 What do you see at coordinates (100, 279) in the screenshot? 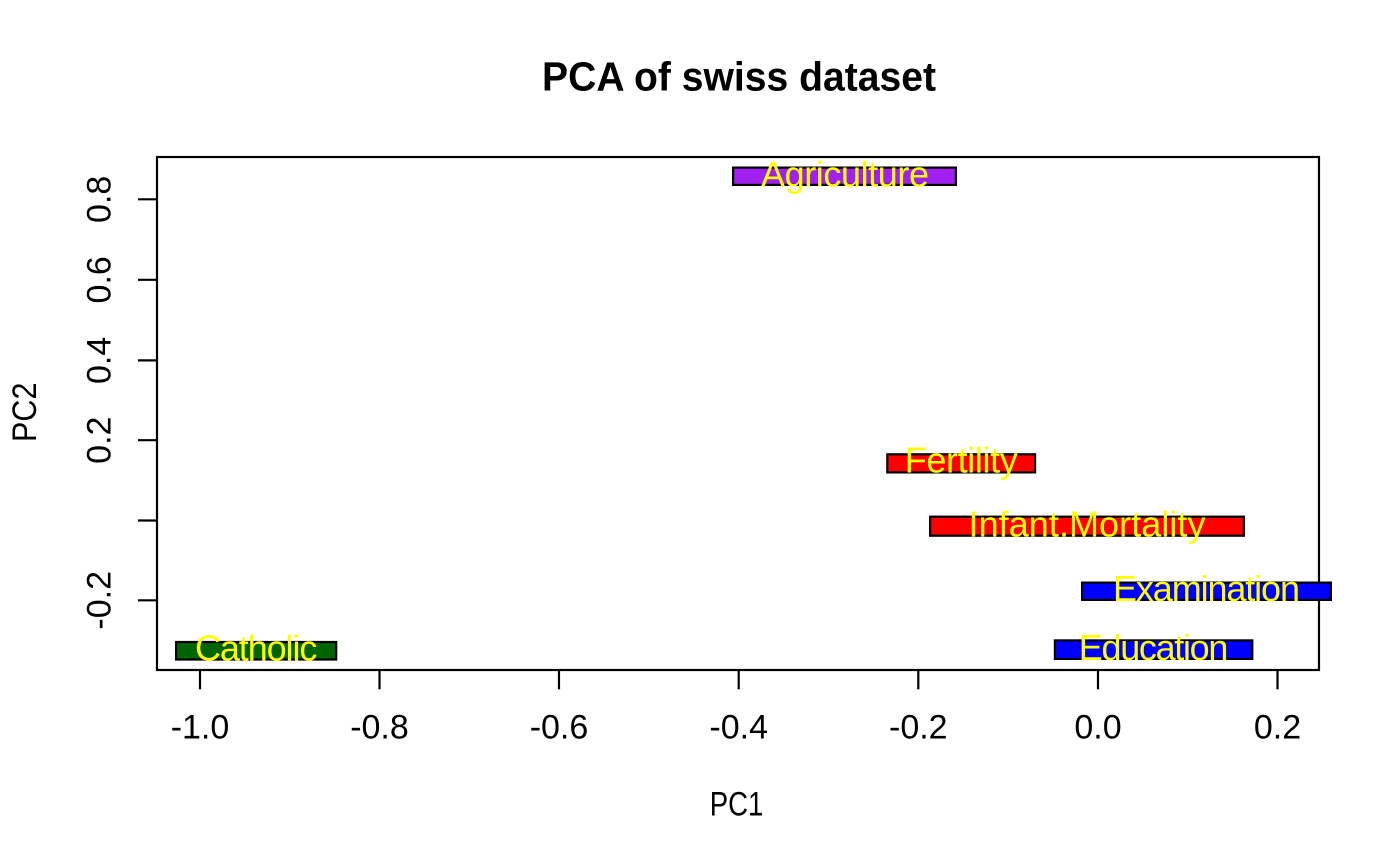
I see `svg-text: 0.6` at bounding box center [100, 279].